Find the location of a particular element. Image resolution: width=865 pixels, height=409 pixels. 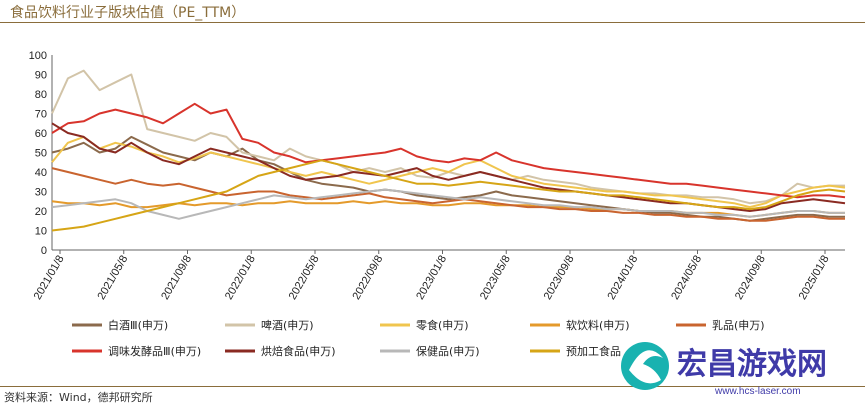

watermark-name: 宏昌游戏网 is located at coordinates (752, 364).